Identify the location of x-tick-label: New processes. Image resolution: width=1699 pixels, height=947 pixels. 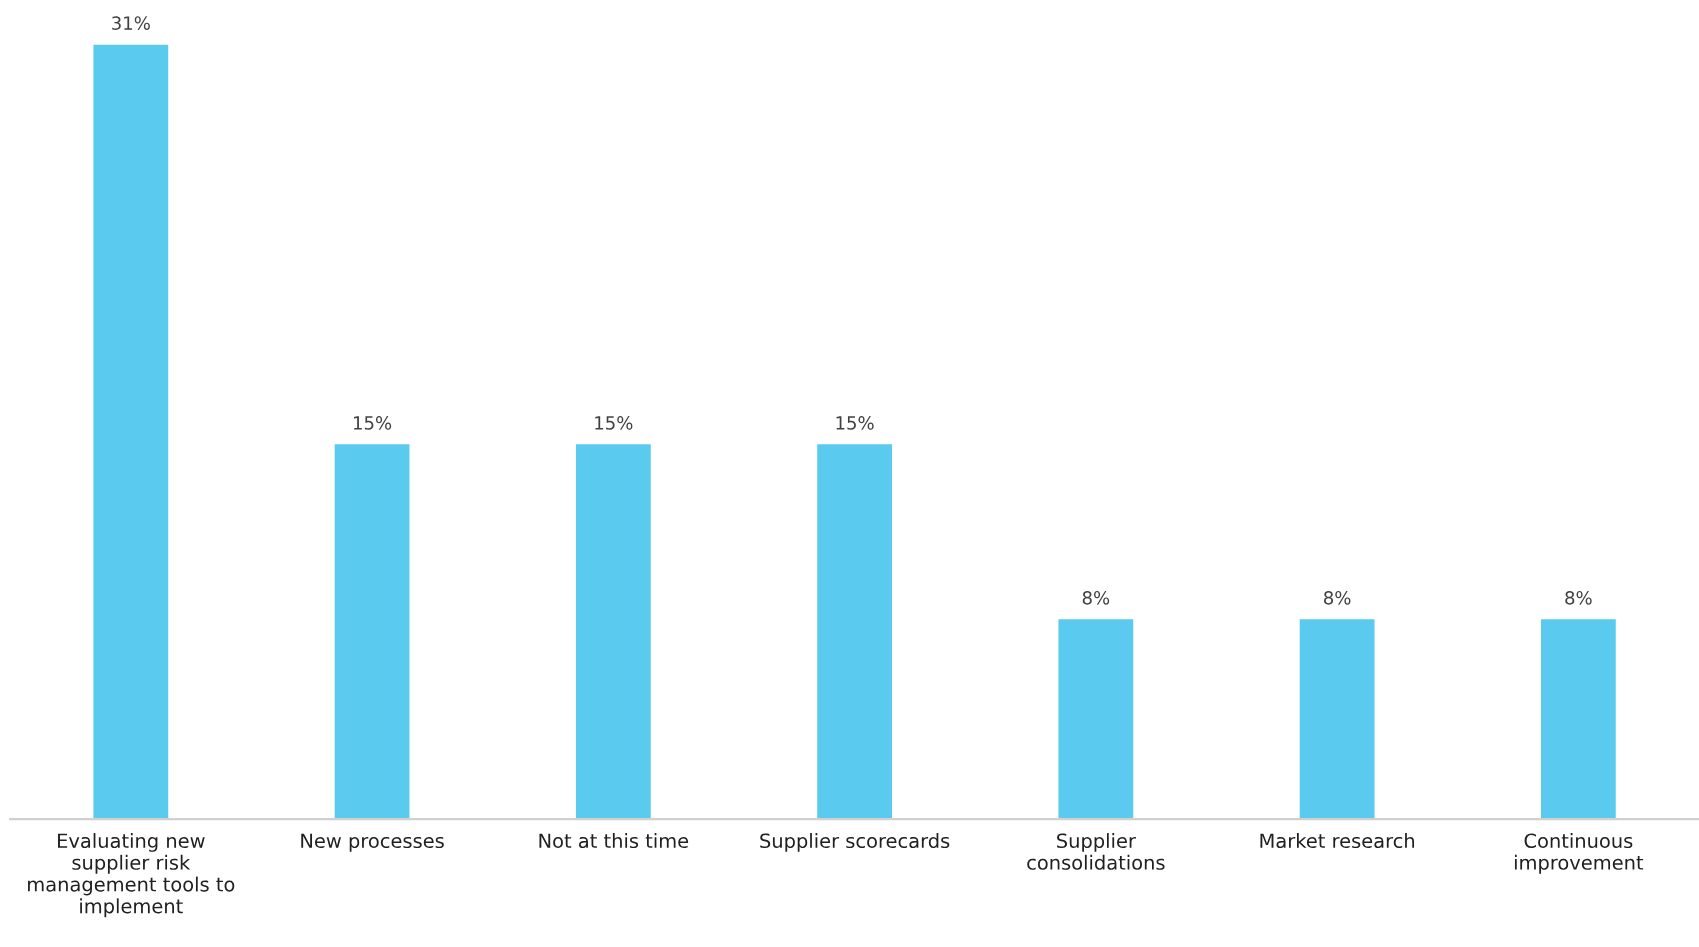
(372, 842).